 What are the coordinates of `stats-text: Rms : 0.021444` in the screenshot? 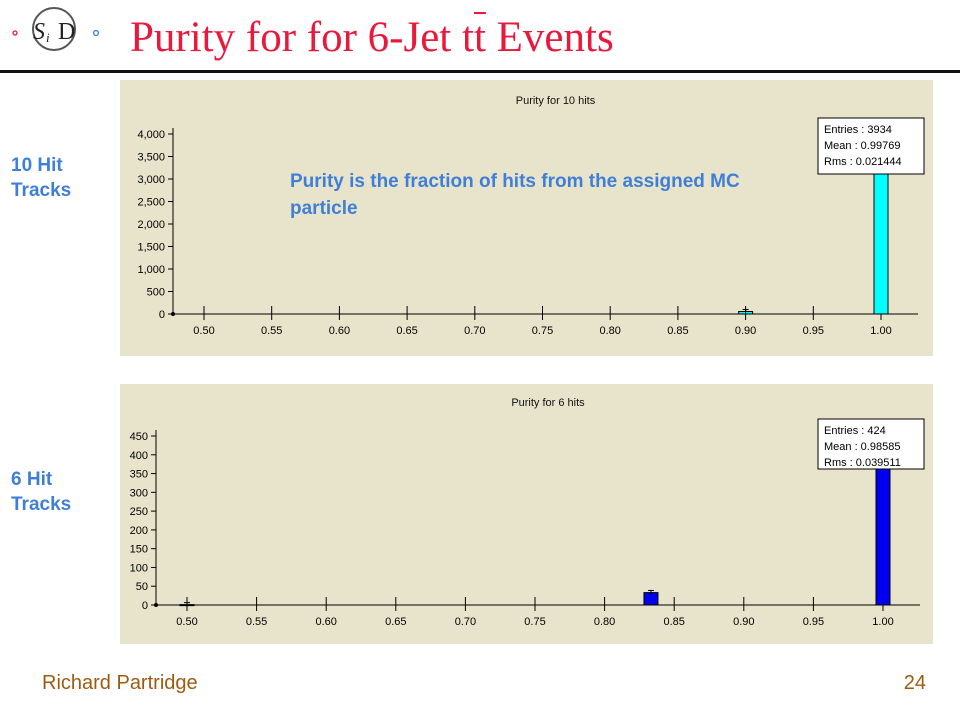 It's located at (863, 162).